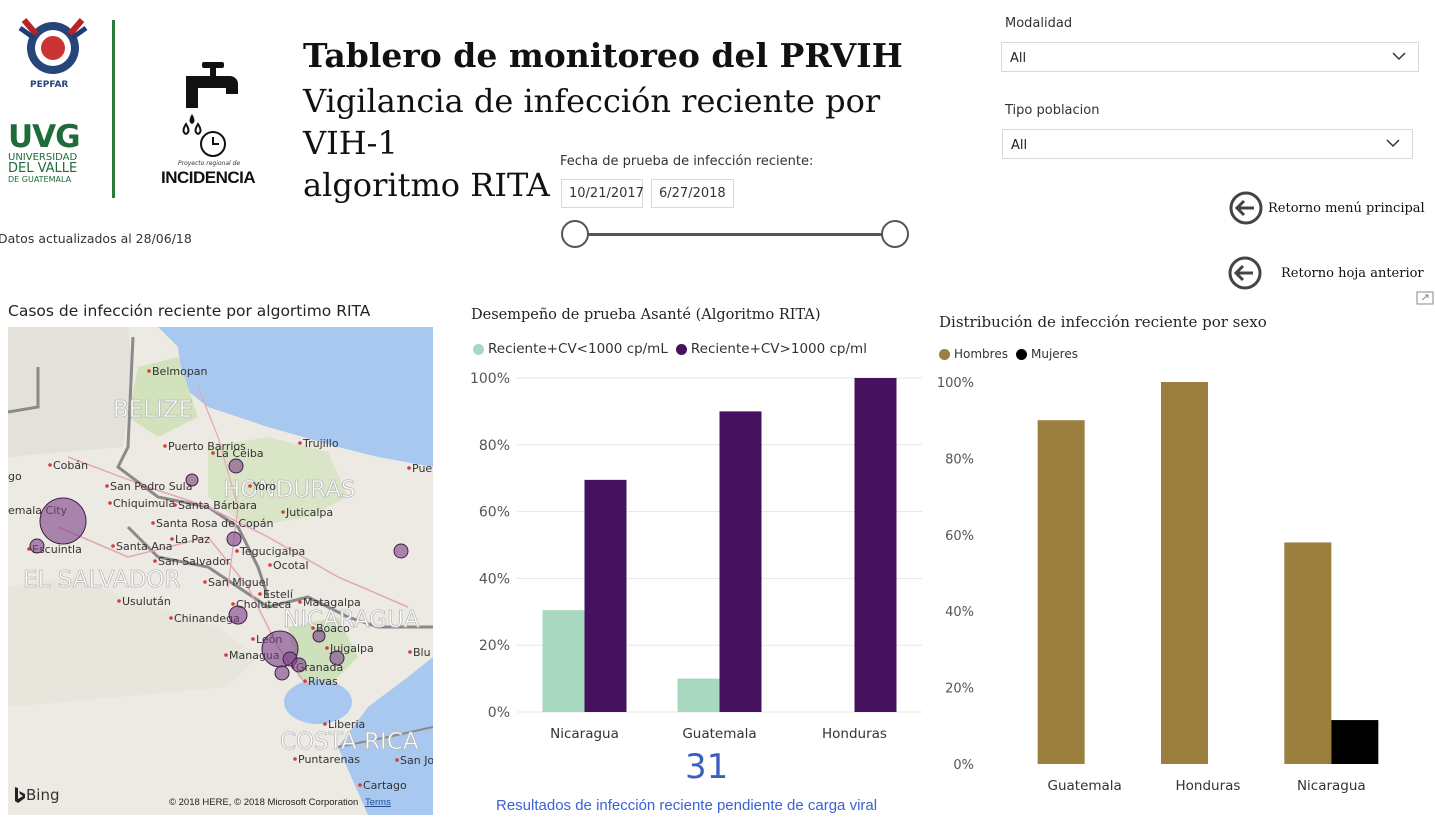  Describe the element at coordinates (20, 795) in the screenshot. I see `bing-icon` at that location.